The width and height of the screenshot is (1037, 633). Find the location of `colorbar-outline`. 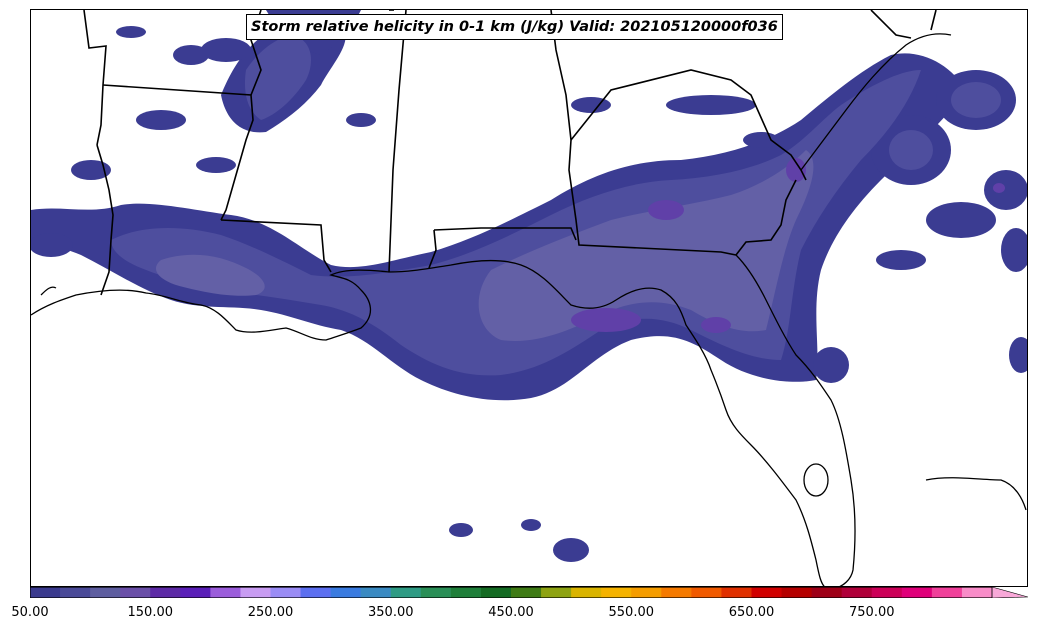

colorbar-outline is located at coordinates (511, 592).